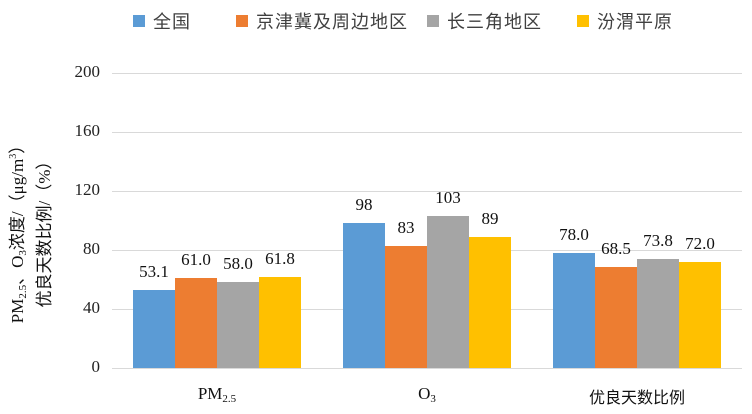  Describe the element at coordinates (96, 366) in the screenshot. I see `y-tick: 0` at that location.